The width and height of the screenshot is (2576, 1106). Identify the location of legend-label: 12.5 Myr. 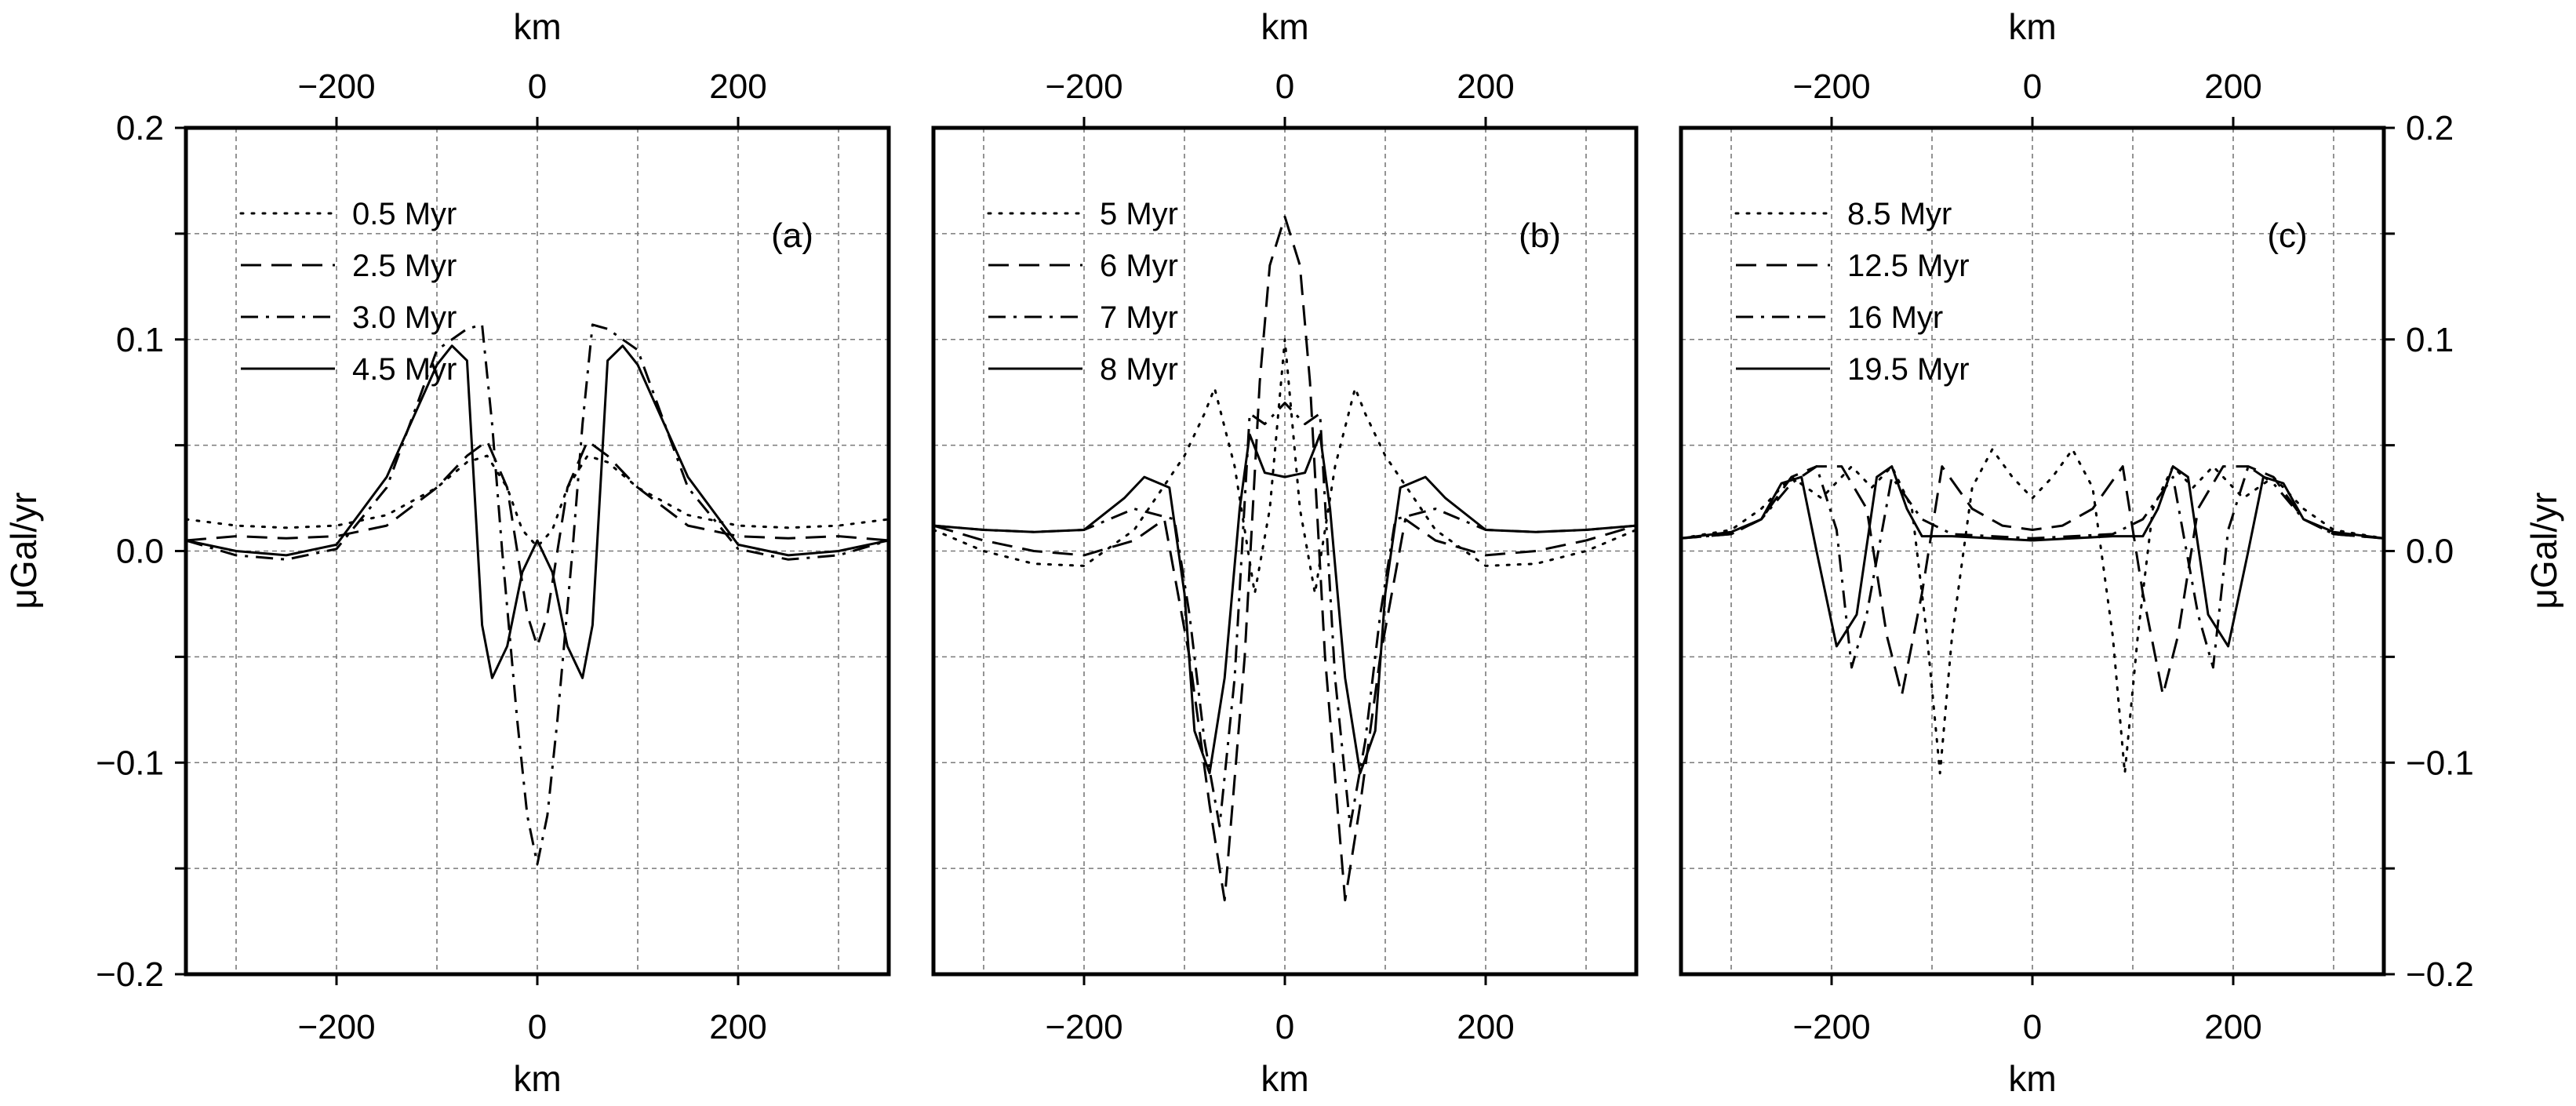
(1908, 266).